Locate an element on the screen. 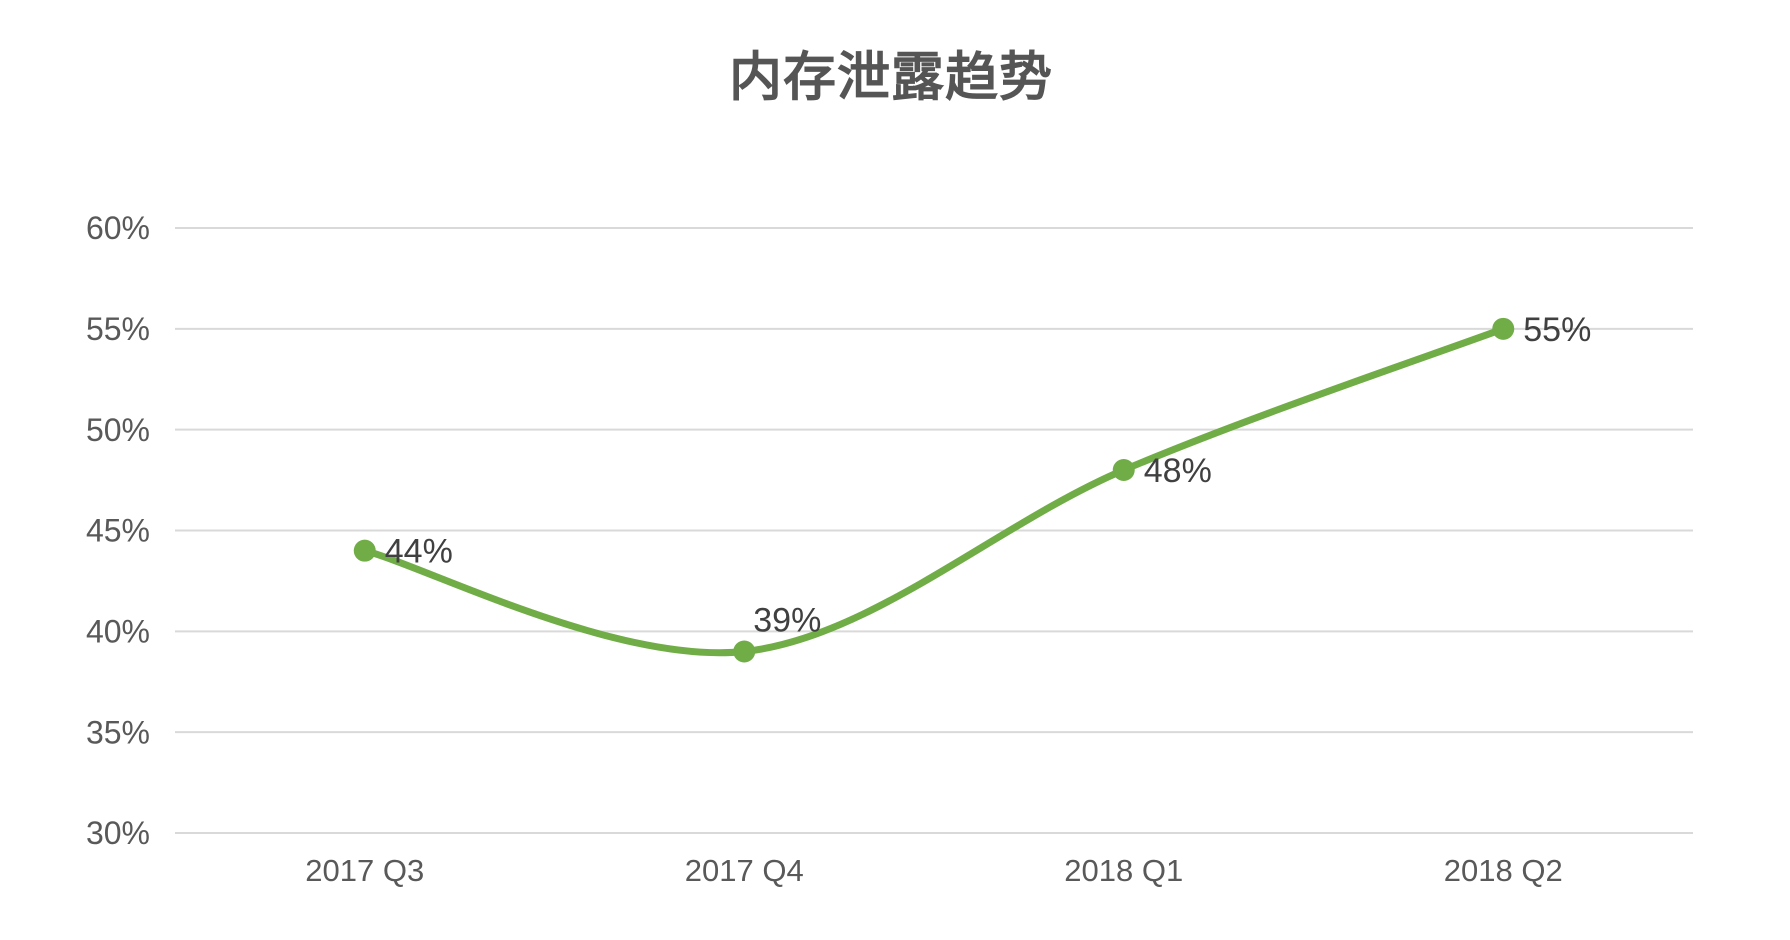  x-axis-tick-label: 2018 Q1 is located at coordinates (1123, 870).